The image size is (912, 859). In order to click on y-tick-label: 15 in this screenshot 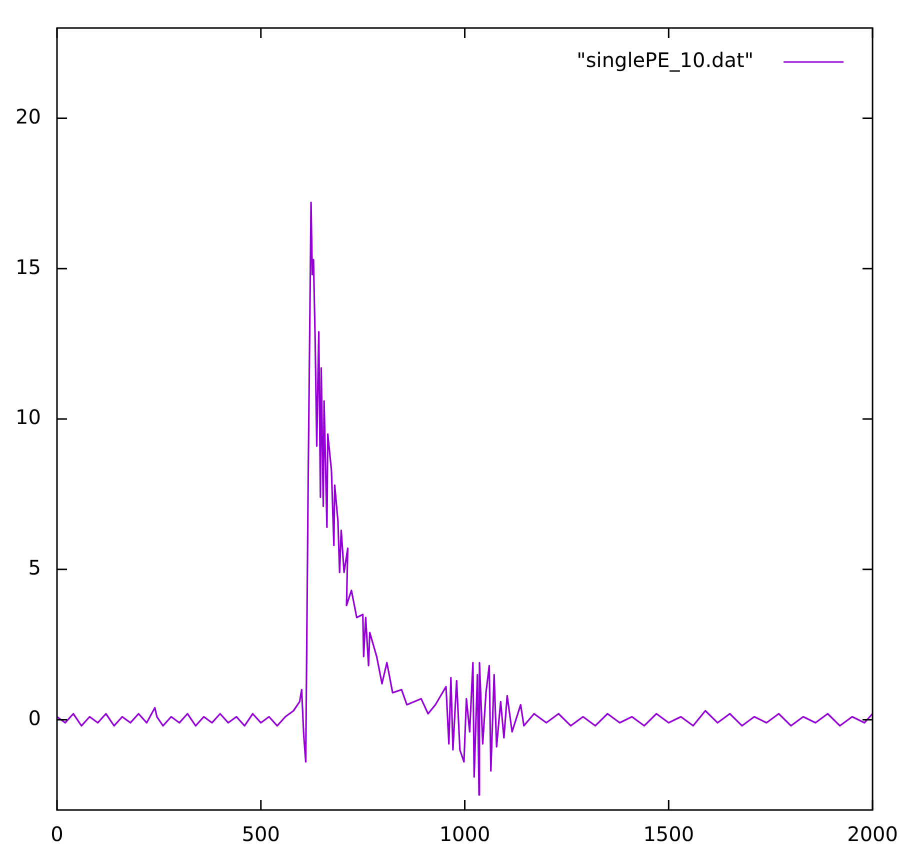, I will do `click(28, 266)`.